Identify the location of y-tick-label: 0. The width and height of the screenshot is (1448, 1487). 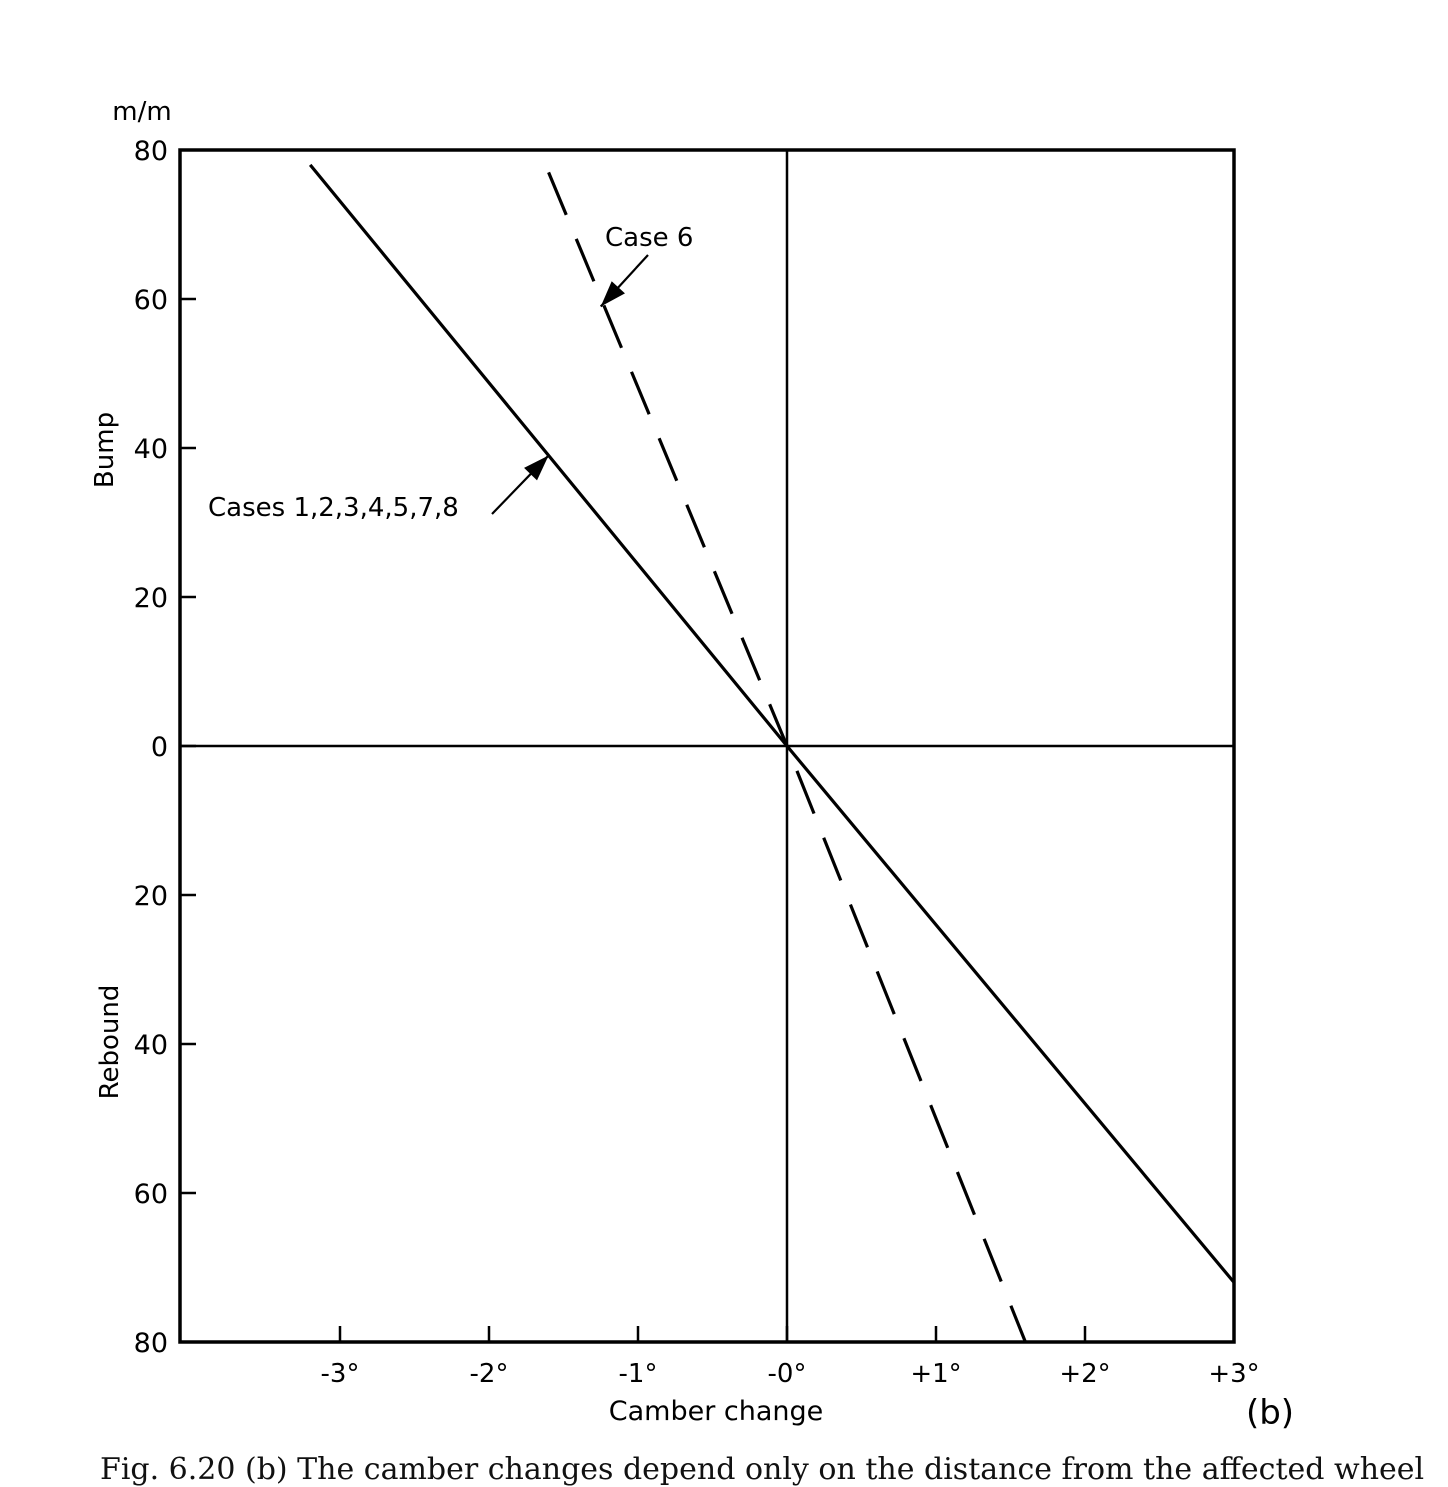
(159, 747).